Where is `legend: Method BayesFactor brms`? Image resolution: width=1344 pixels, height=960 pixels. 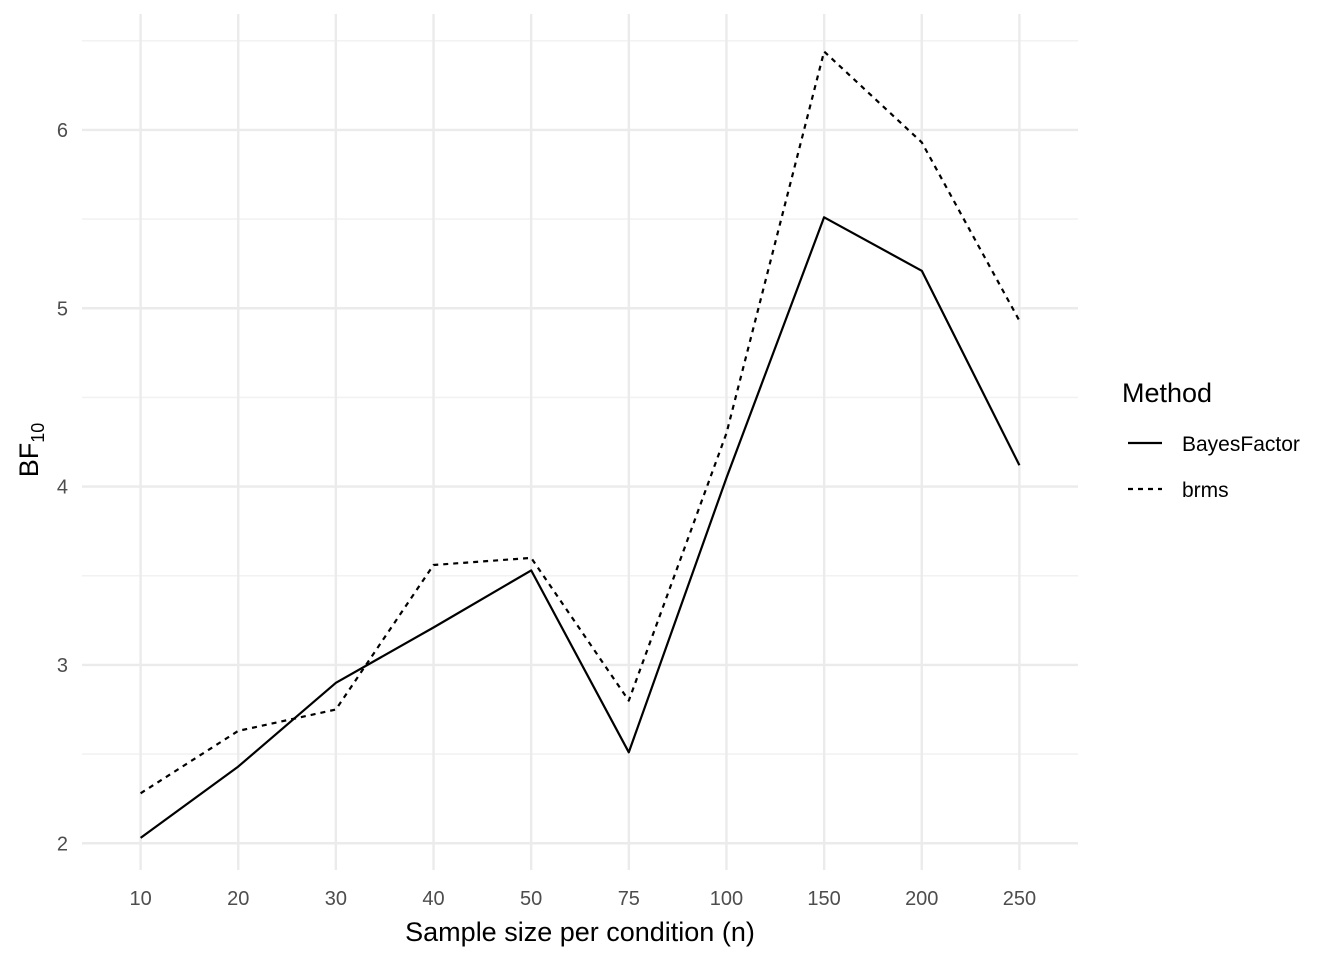
legend: Method BayesFactor brms is located at coordinates (1211, 440).